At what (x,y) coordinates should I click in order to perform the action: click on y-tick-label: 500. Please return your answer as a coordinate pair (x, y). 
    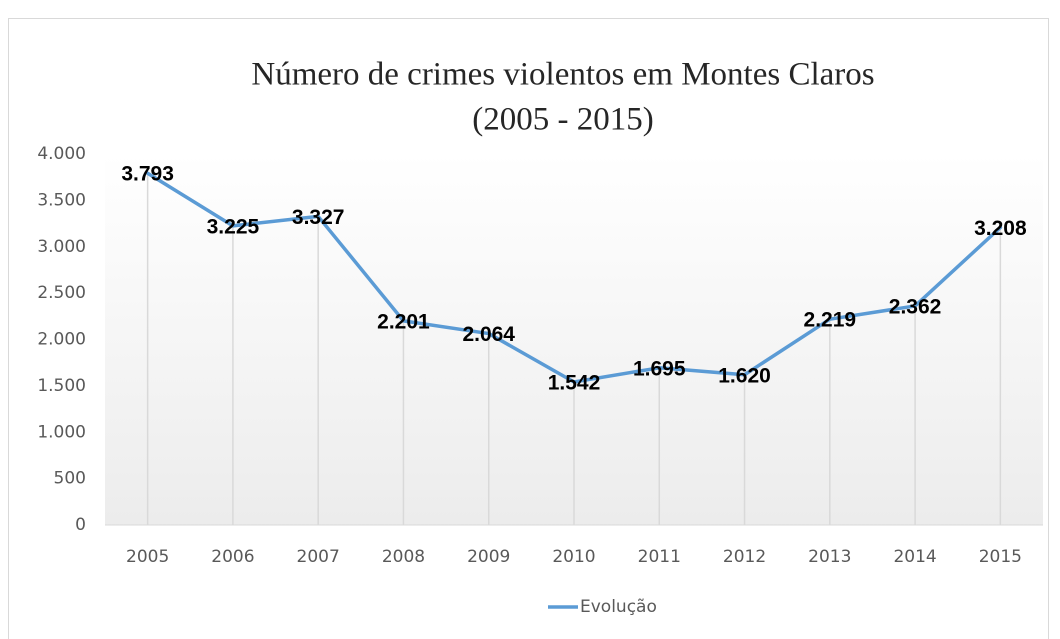
    Looking at the image, I should click on (70, 479).